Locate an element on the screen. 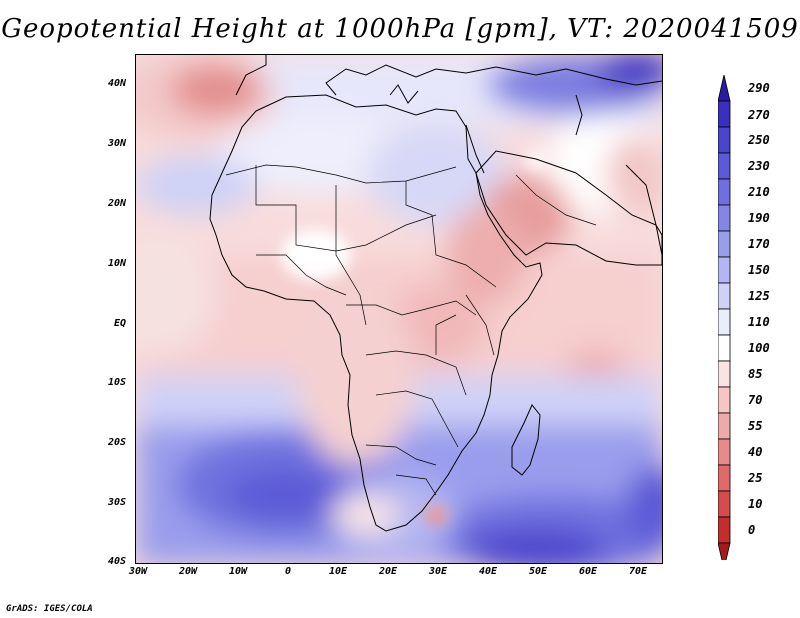 Image resolution: width=800 pixels, height=618 pixels. colorbar-label: 70 is located at coordinates (755, 400).